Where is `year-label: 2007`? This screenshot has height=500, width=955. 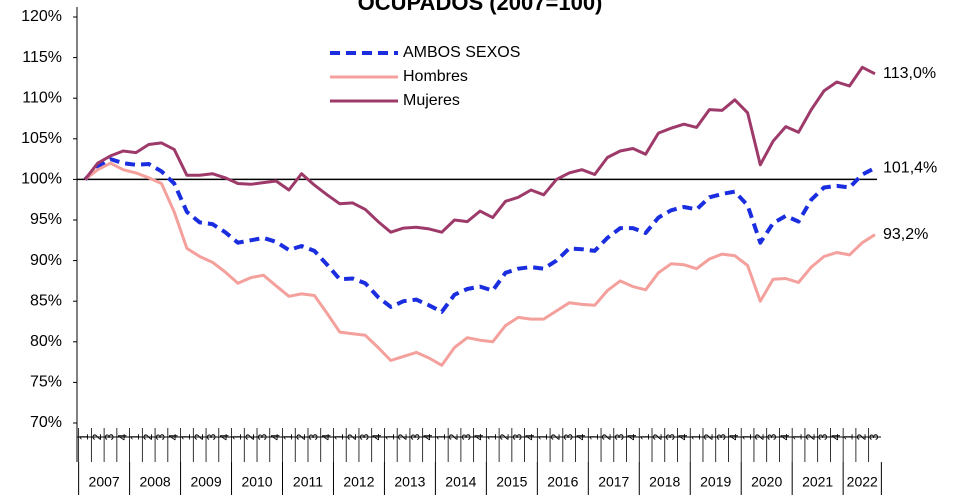 year-label: 2007 is located at coordinates (104, 482).